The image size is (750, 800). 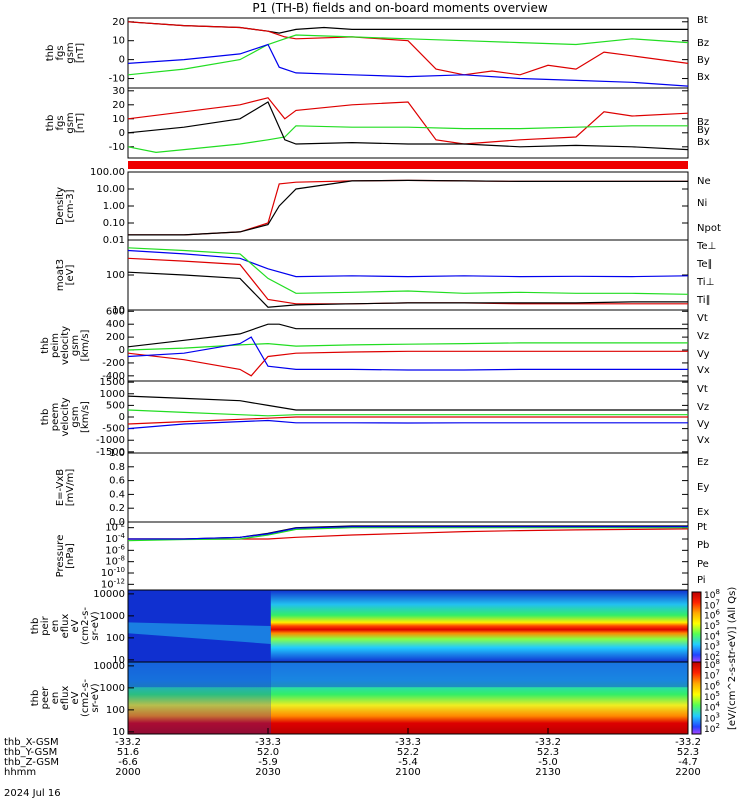 I want to click on y-axis-label: moat3[eV], so click(x=65, y=275).